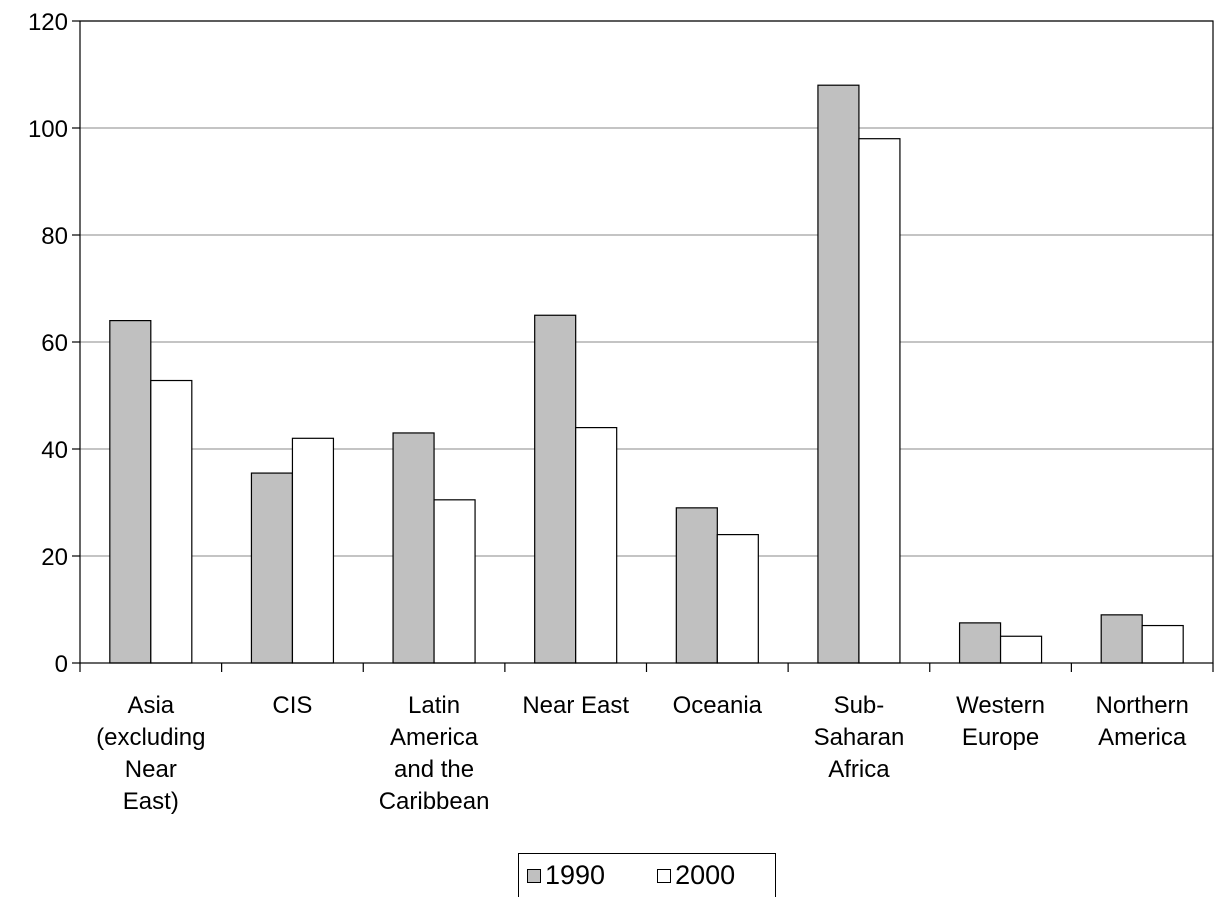  Describe the element at coordinates (718, 705) in the screenshot. I see `x-category-label: Oceania` at that location.